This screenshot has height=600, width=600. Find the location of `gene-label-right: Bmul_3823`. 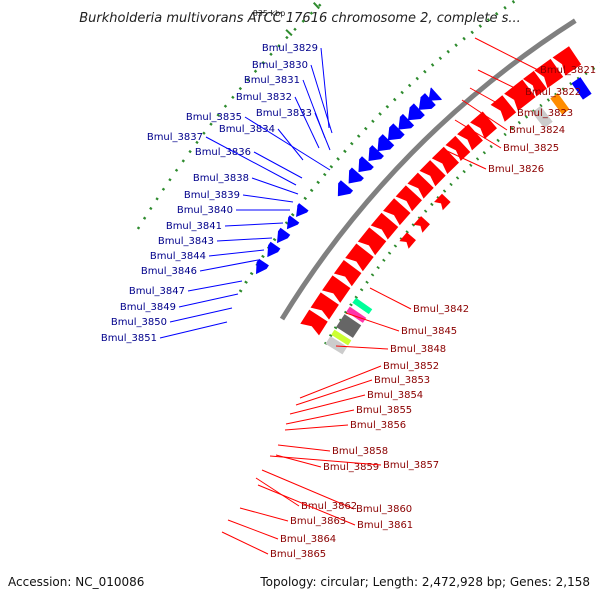

gene-label-right: Bmul_3823 is located at coordinates (545, 113).